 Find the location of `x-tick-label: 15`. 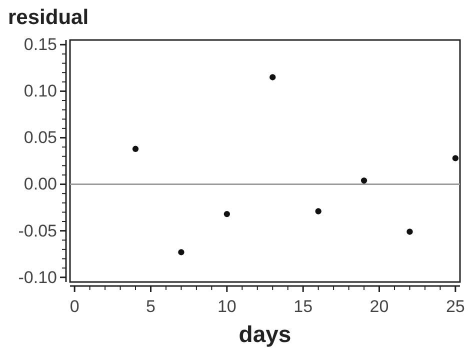

x-tick-label: 15 is located at coordinates (303, 306).